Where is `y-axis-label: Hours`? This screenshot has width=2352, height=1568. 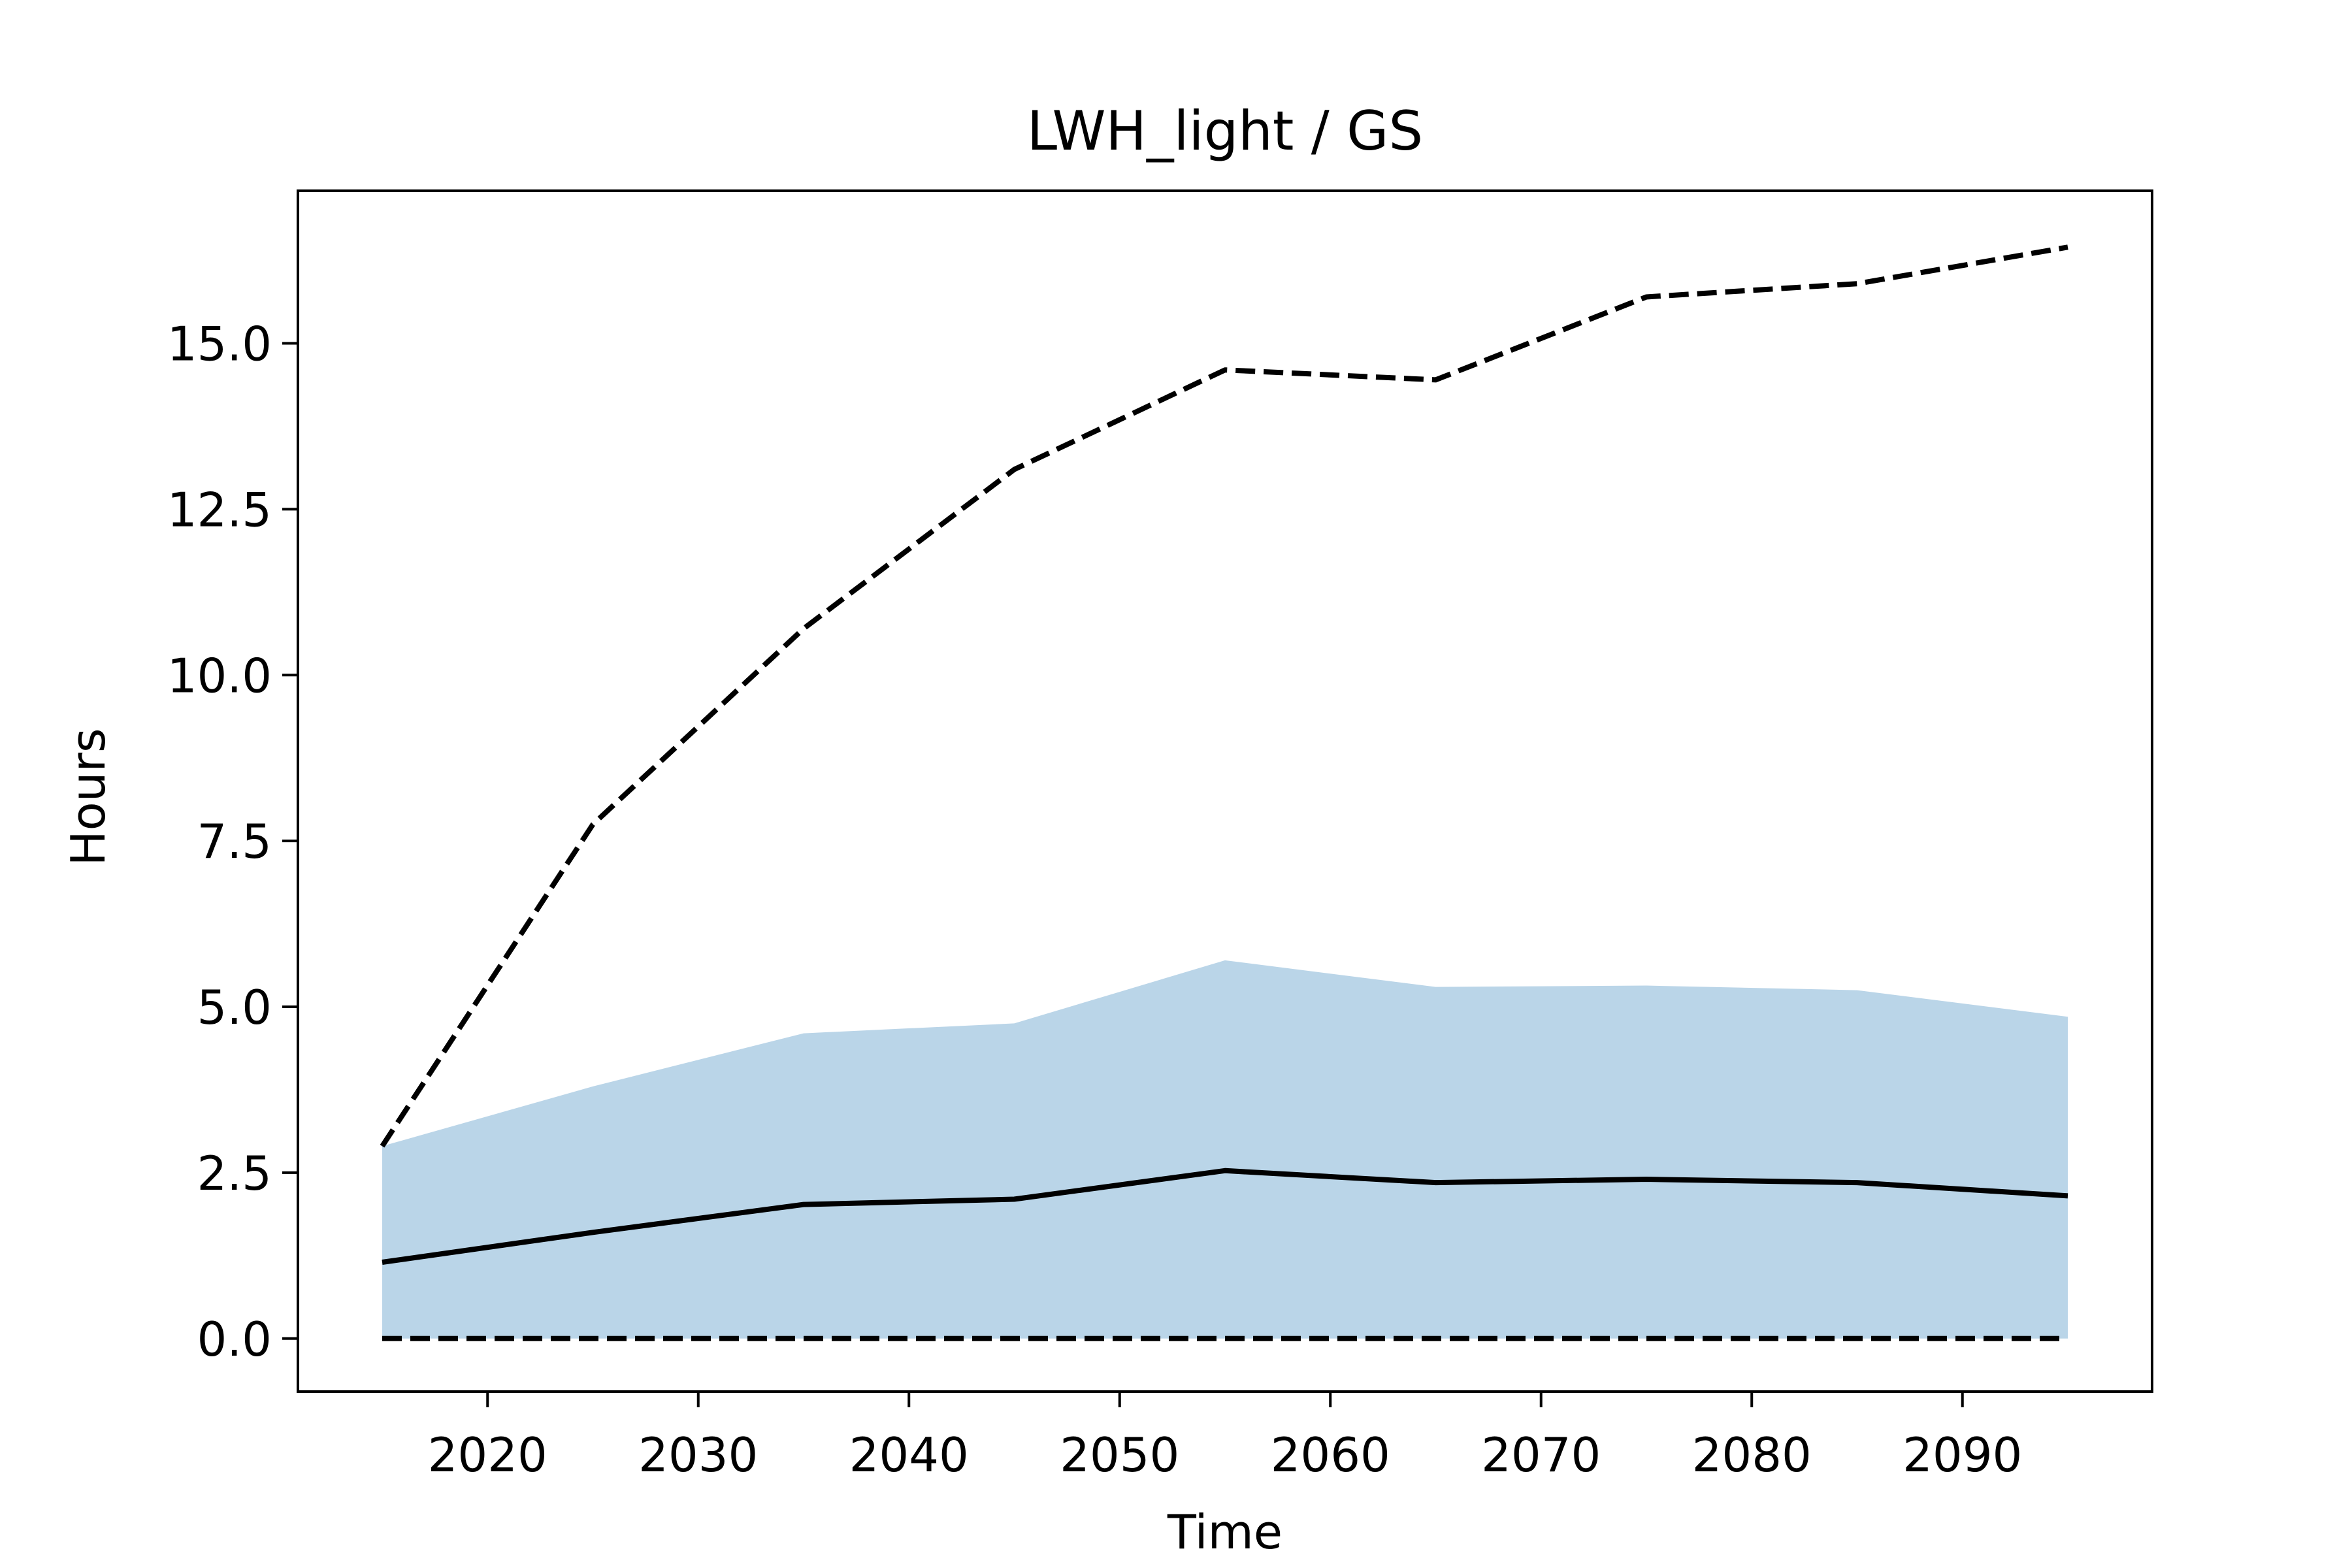 y-axis-label: Hours is located at coordinates (88, 797).